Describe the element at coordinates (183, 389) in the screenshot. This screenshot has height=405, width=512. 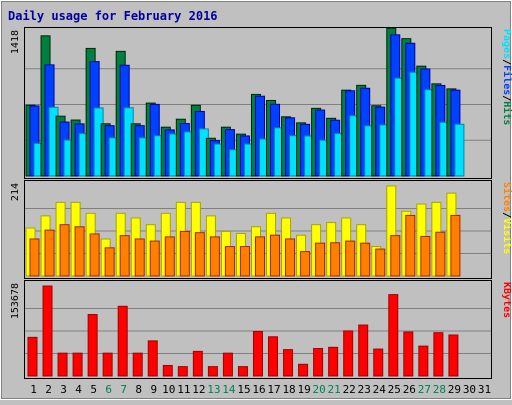
I see `x-tick-label: 11` at that location.